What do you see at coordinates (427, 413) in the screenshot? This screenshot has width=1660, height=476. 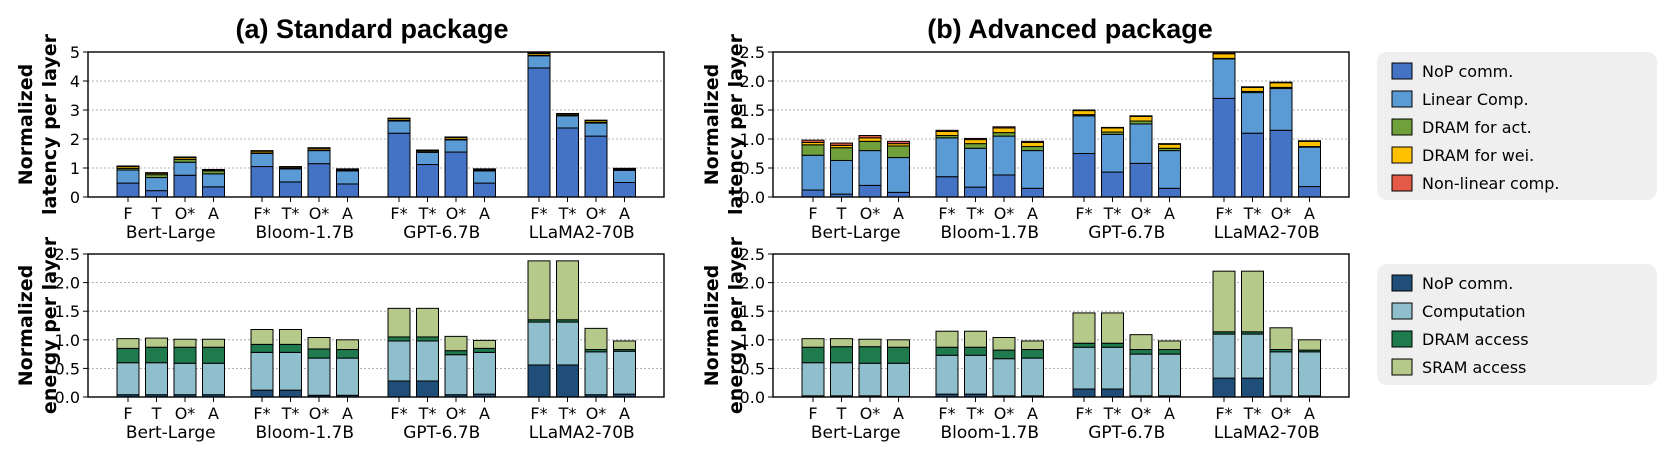 I see `x-tick-label: T*` at bounding box center [427, 413].